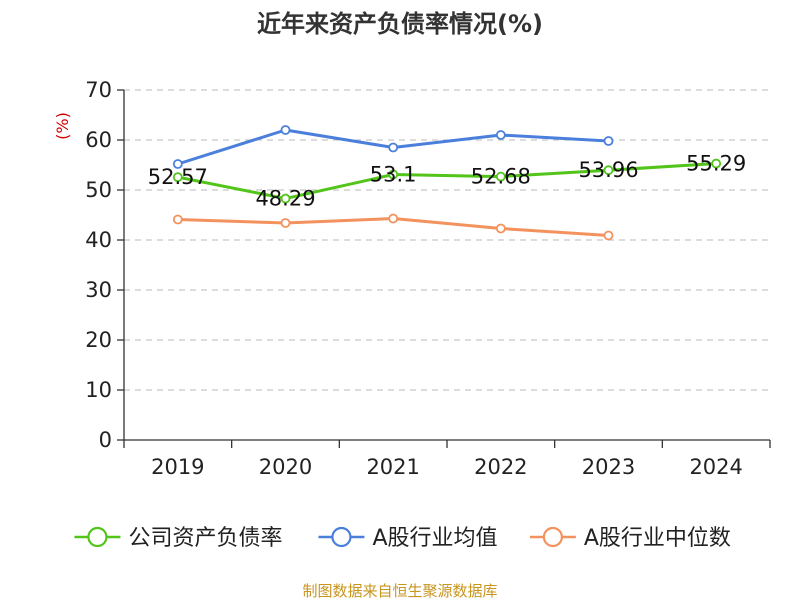 Image resolution: width=800 pixels, height=600 pixels. Describe the element at coordinates (205, 538) in the screenshot. I see `legend-label: 公司资产负债率` at that location.